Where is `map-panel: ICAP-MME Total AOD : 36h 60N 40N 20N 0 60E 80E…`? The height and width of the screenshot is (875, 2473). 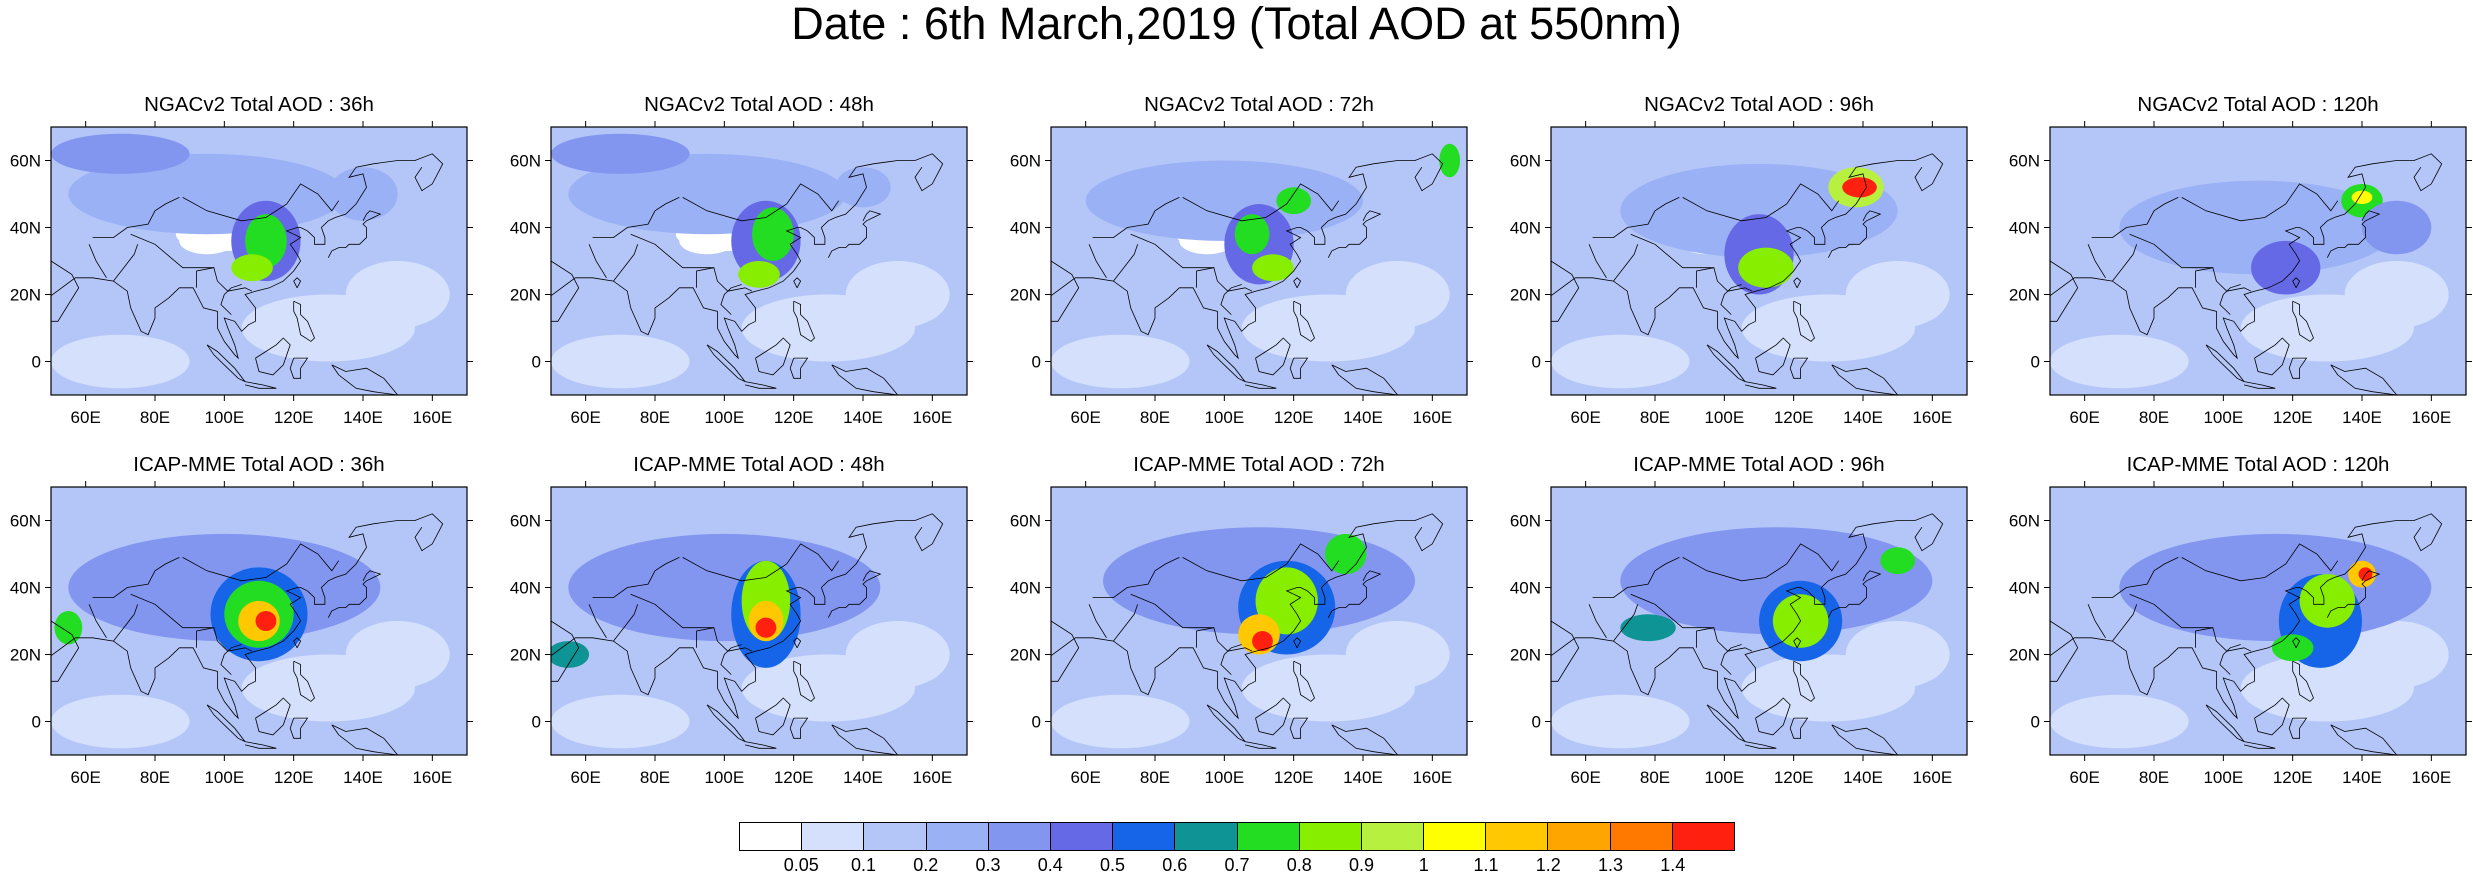 map-panel: ICAP-MME Total AOD : 36h 60N 40N 20N 0 60E 80E… is located at coordinates (259, 633).